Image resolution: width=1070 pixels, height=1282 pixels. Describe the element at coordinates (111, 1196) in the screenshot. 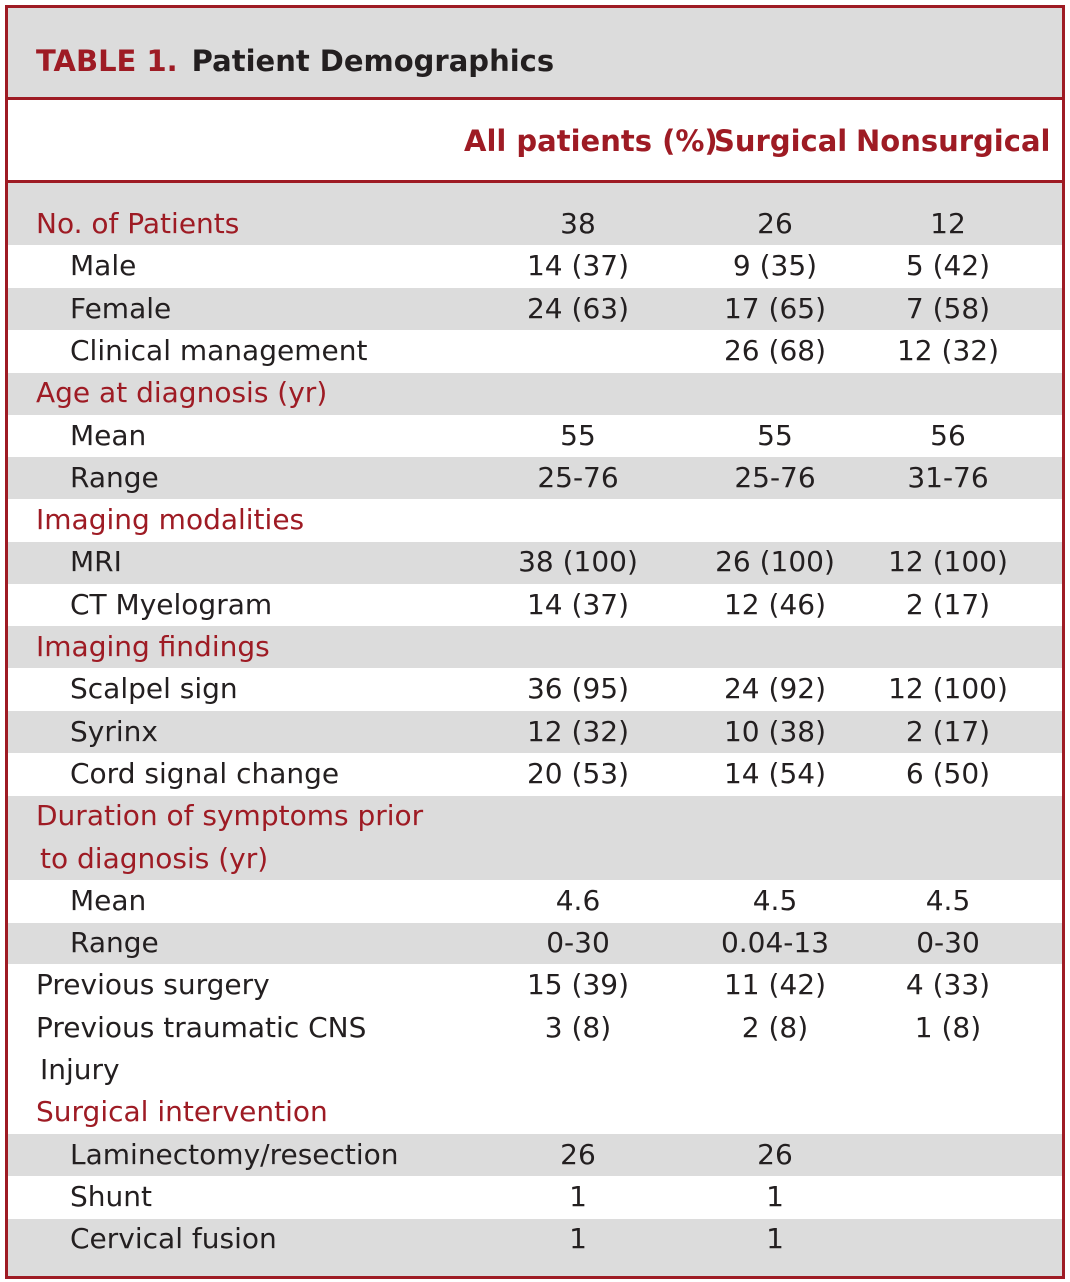

I see `row-label: Shunt` at that location.